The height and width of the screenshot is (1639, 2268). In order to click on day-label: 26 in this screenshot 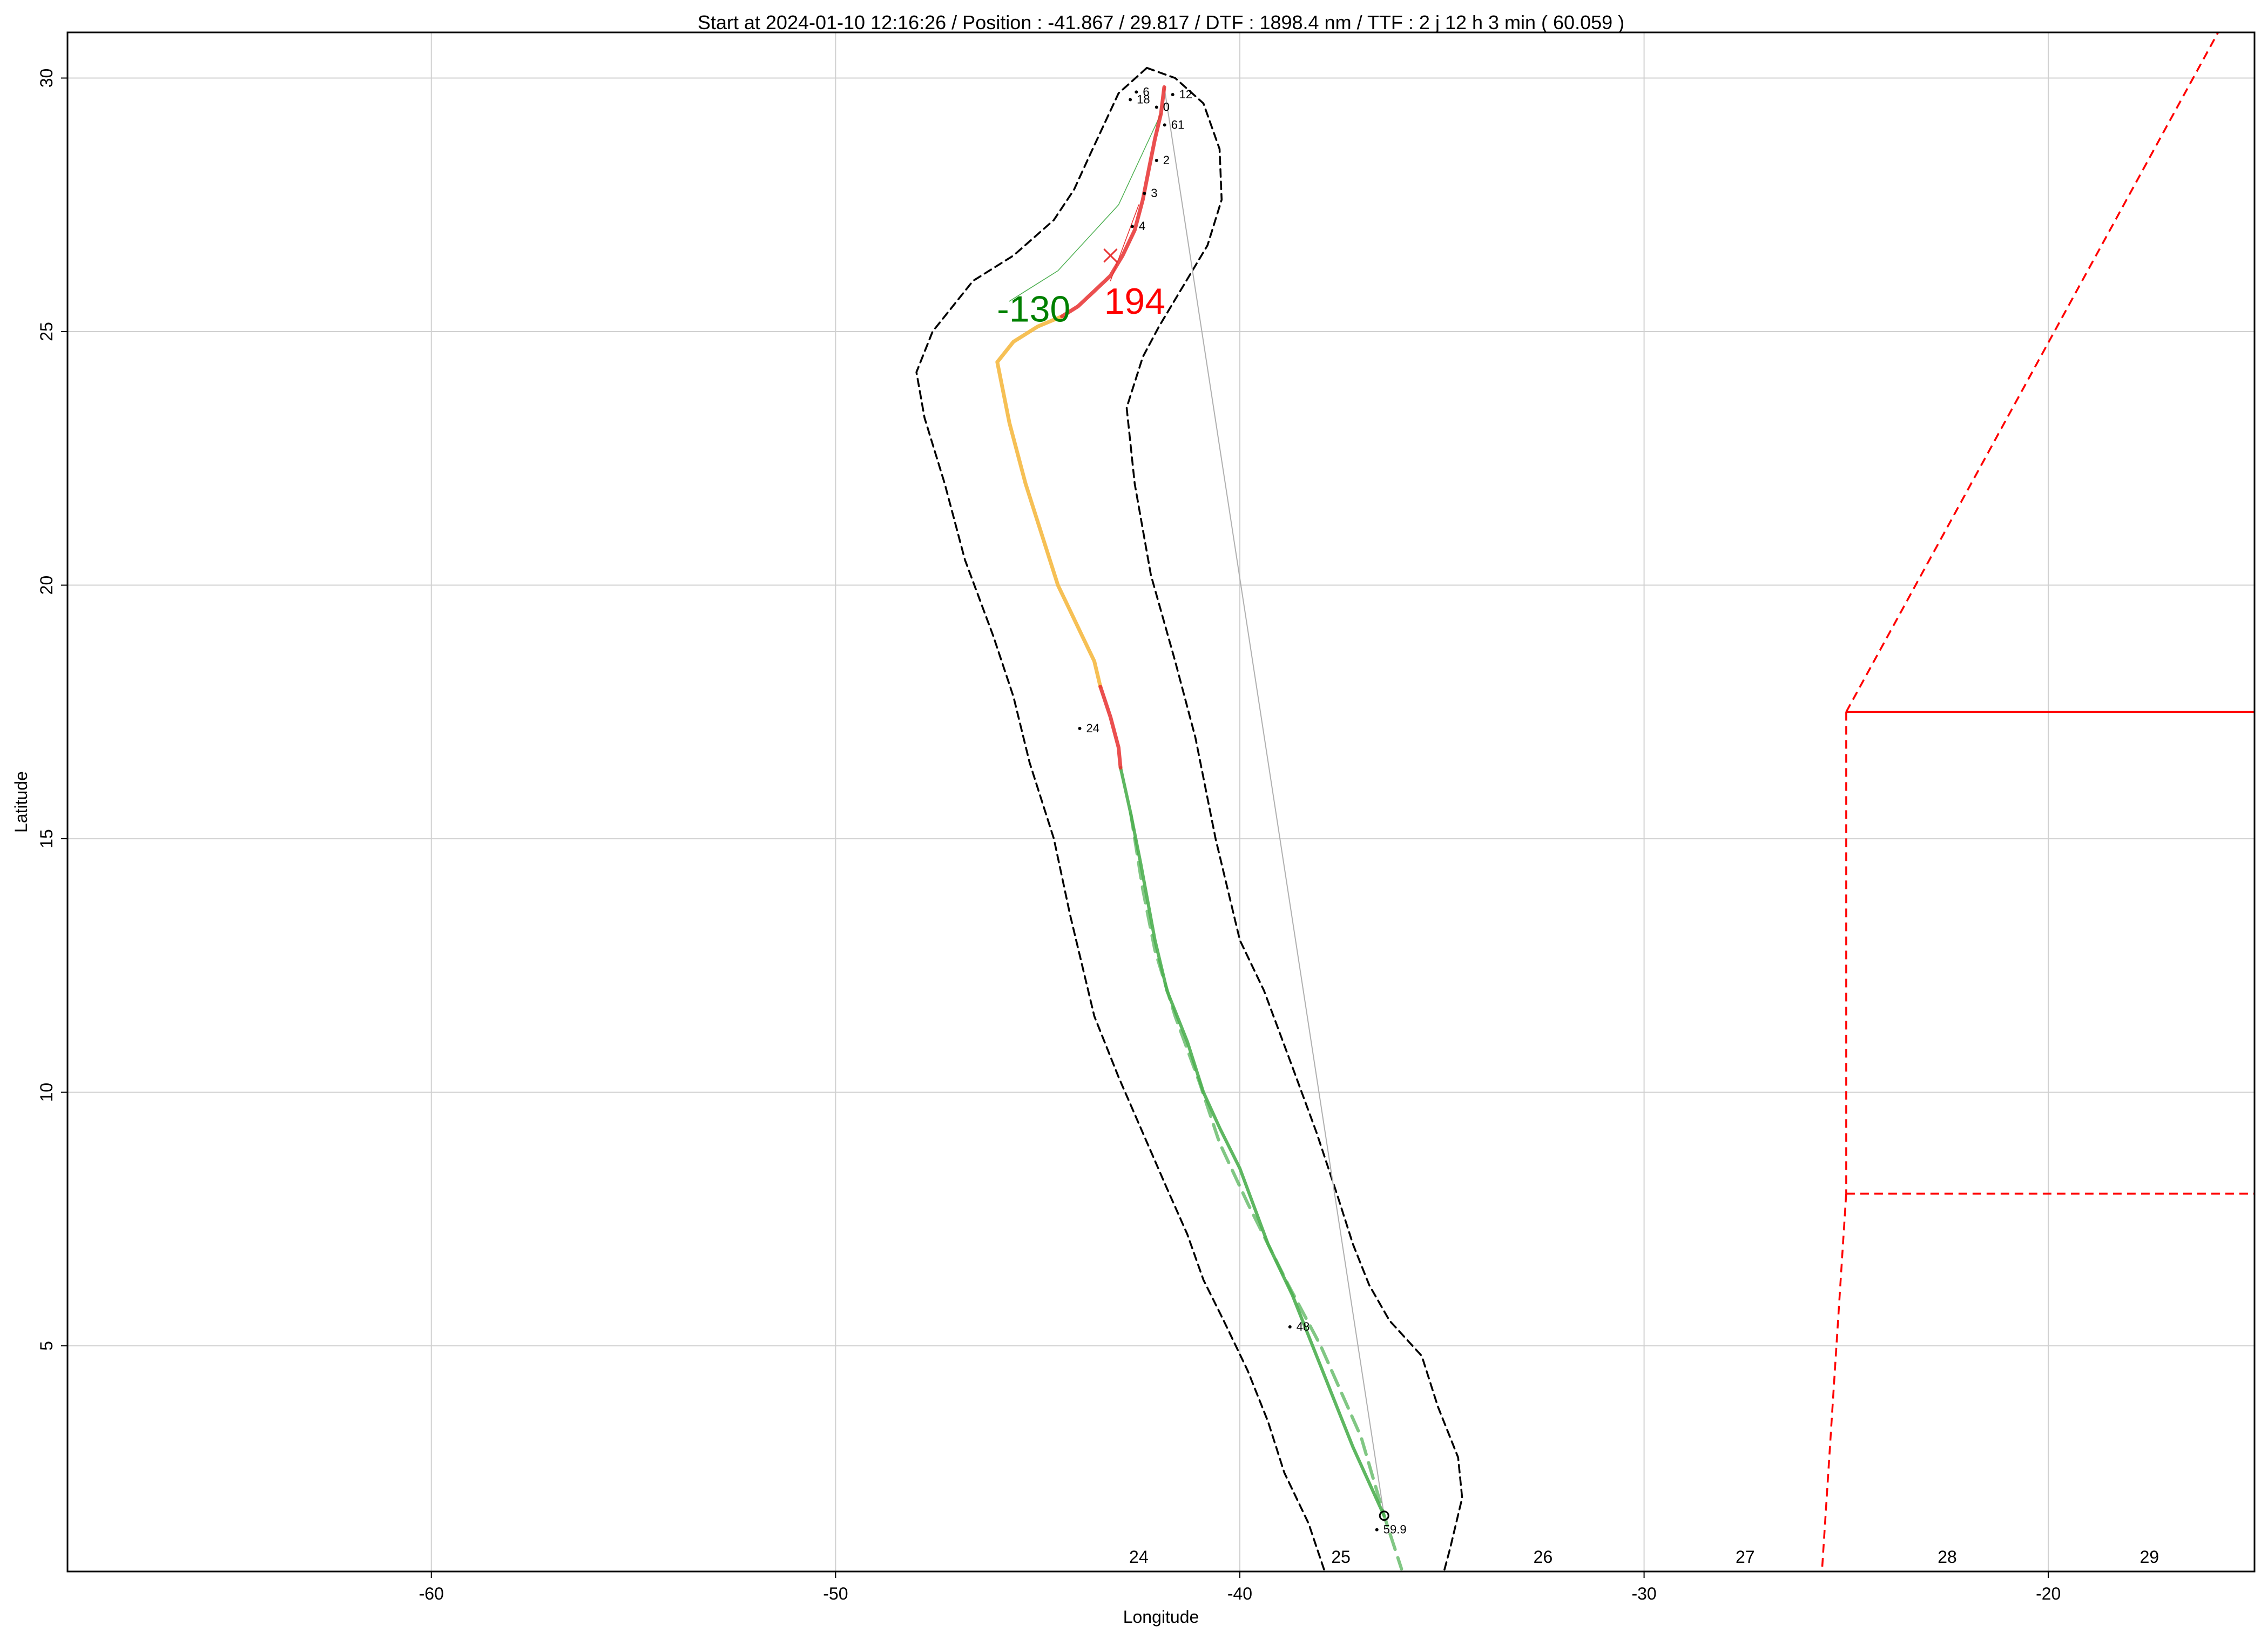, I will do `click(1544, 1557)`.